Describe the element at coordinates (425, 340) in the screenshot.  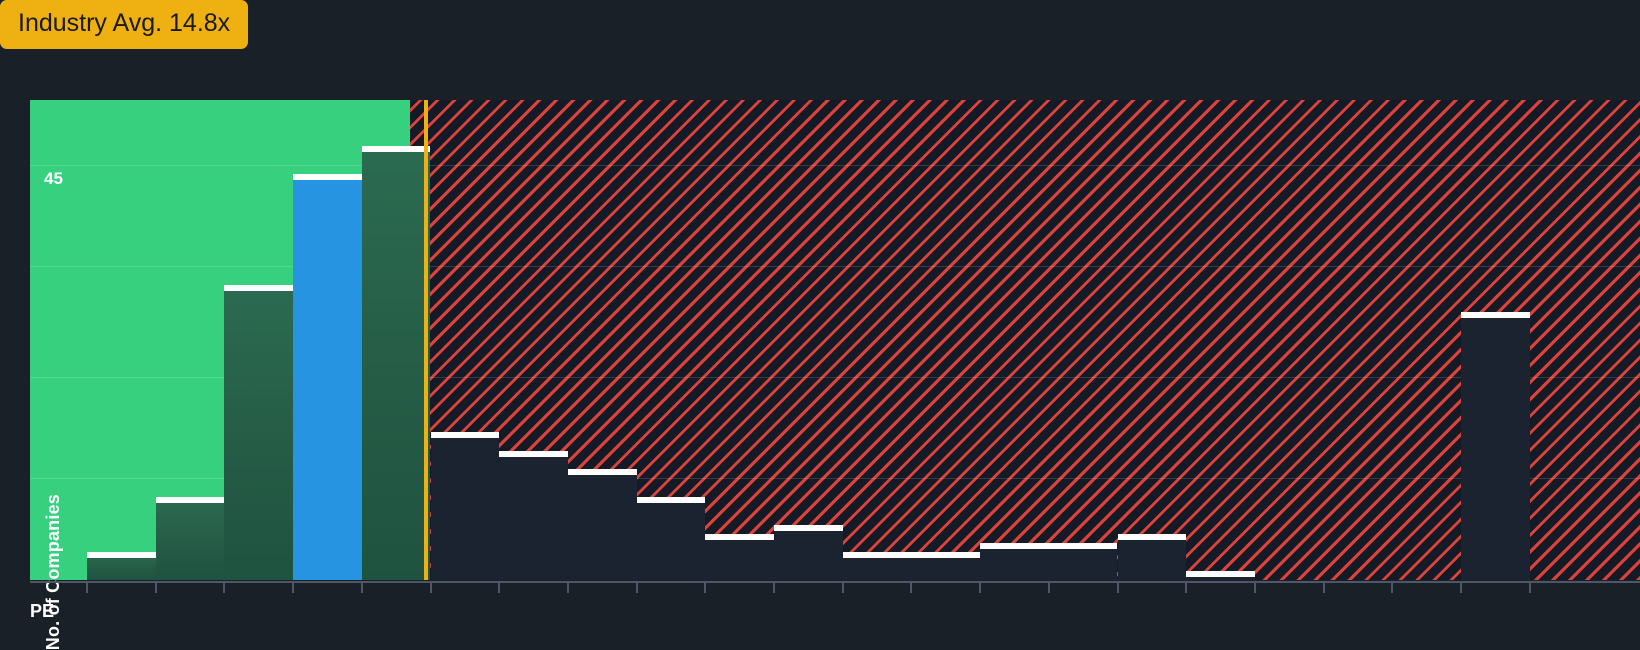
I see `industry-pe-marker-line` at that location.